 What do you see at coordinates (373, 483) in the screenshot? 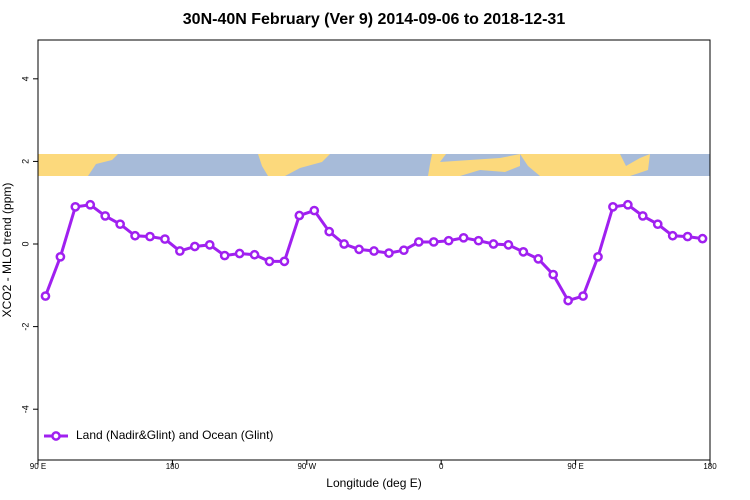
I see `x-axis-label: Longitude (deg E)` at bounding box center [373, 483].